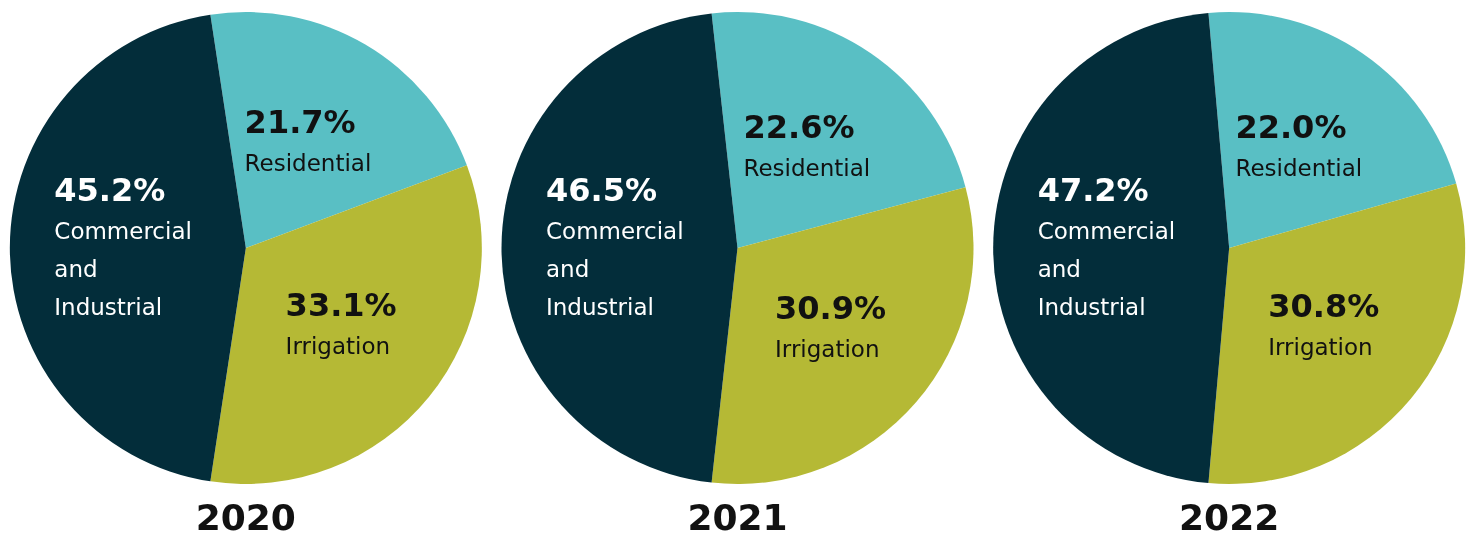 This screenshot has width=1475, height=536. What do you see at coordinates (1229, 516) in the screenshot?
I see `text: 2022` at bounding box center [1229, 516].